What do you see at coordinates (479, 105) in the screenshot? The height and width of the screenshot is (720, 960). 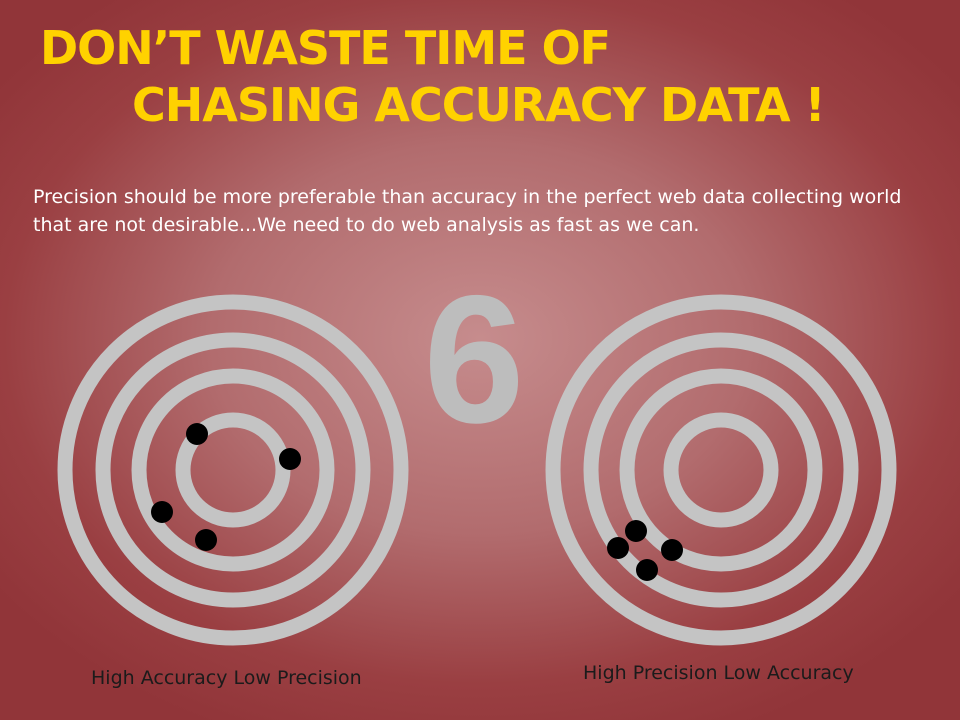 I see `headline-line-2: CHASING ACCURACY DATA !` at bounding box center [479, 105].